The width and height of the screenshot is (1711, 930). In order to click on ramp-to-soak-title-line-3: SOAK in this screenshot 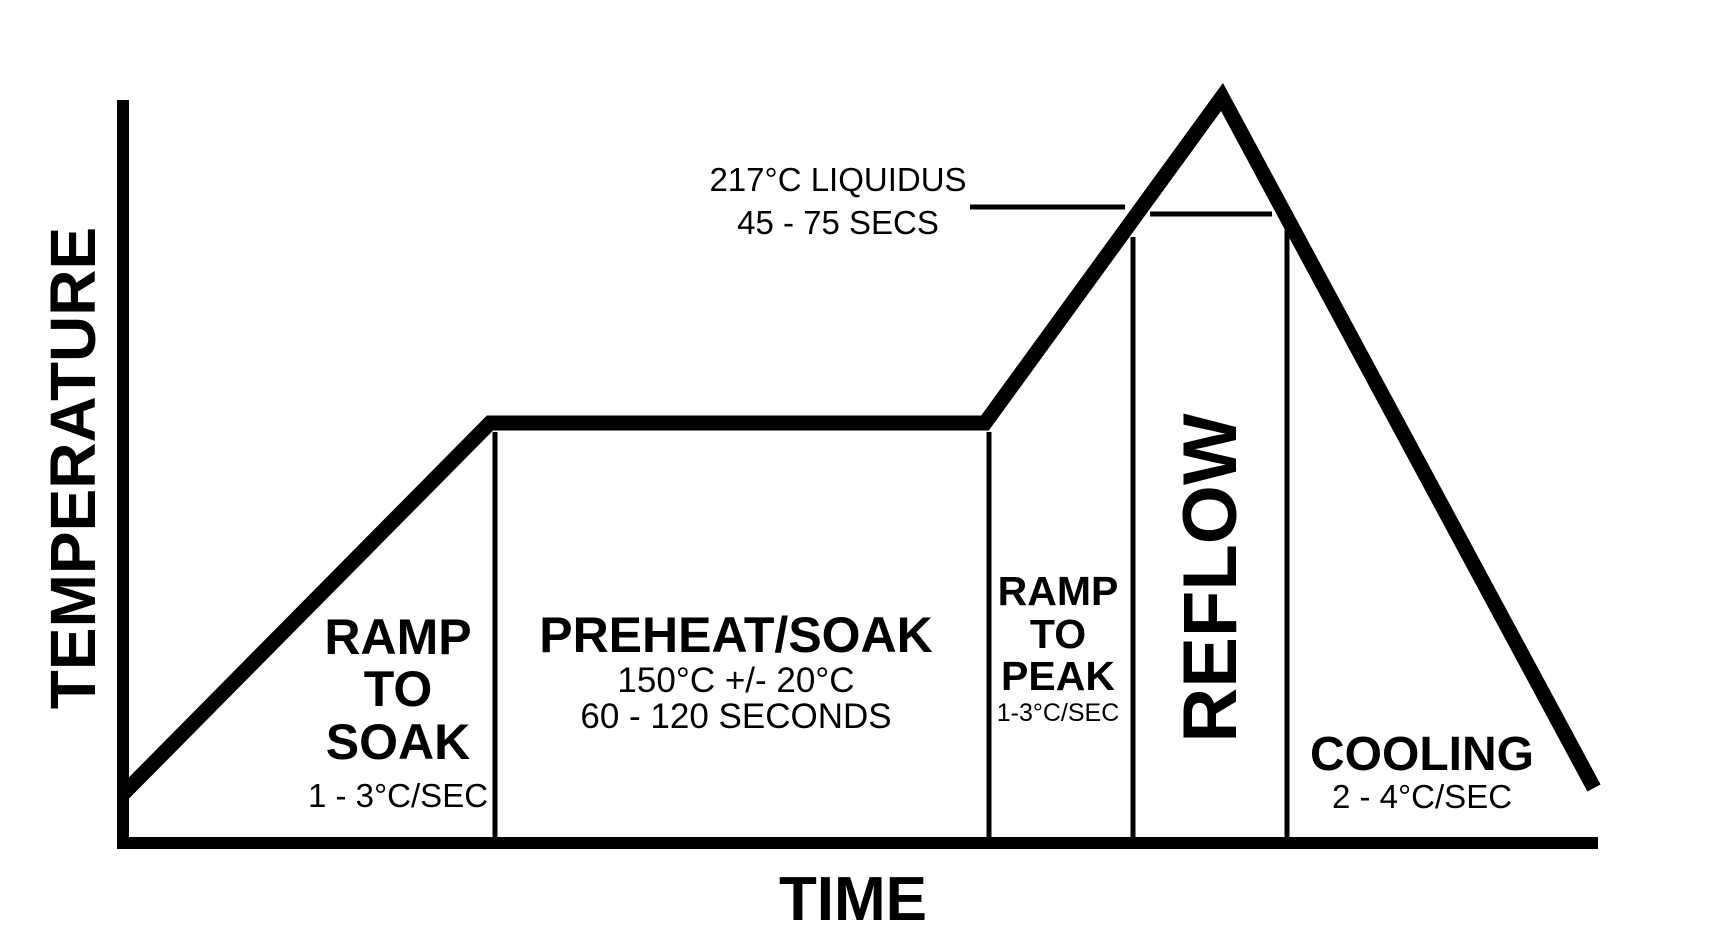, I will do `click(398, 742)`.